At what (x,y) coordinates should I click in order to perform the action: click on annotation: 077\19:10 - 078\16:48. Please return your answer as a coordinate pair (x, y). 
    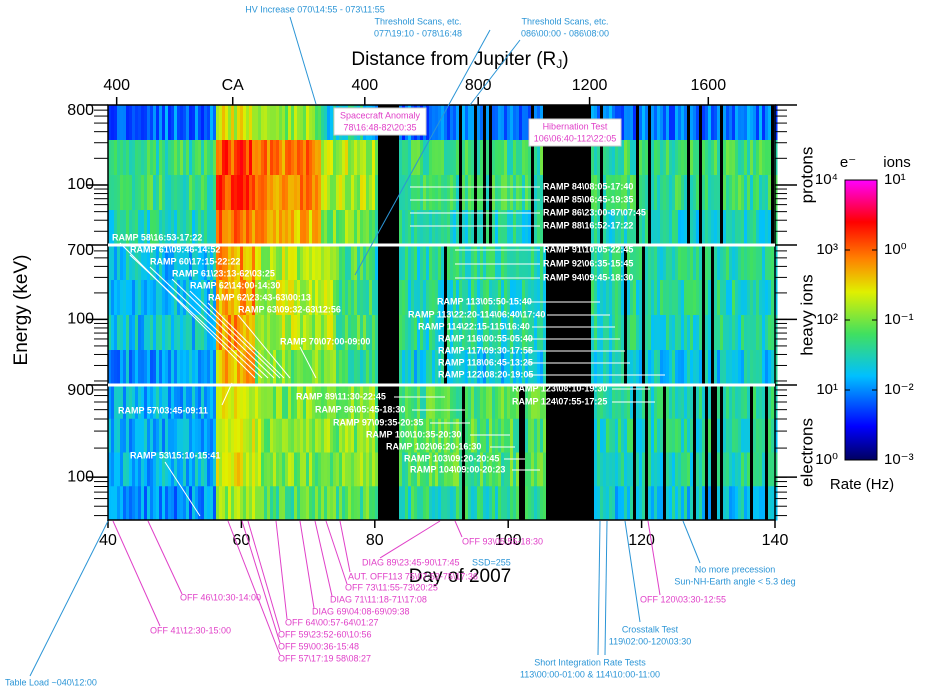
    Looking at the image, I should click on (418, 33).